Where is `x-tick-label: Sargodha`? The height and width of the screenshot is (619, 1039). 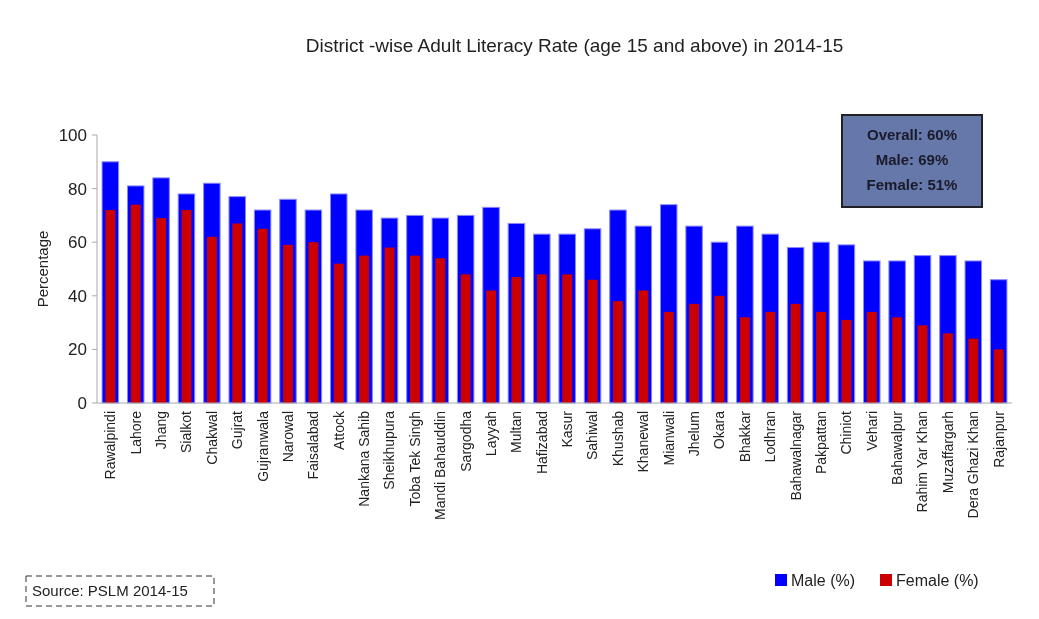
x-tick-label: Sargodha is located at coordinates (465, 441).